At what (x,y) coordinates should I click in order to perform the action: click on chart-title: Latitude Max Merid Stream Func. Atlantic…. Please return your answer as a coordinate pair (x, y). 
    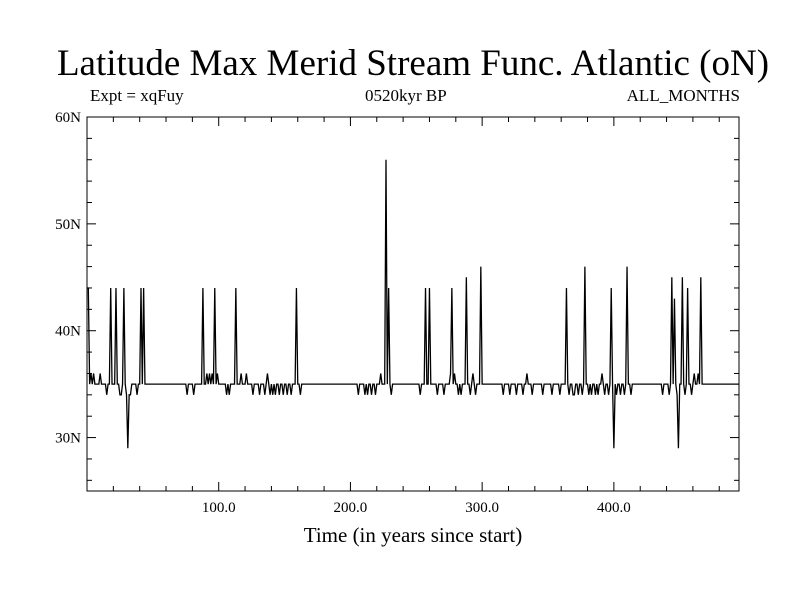
    Looking at the image, I should click on (413, 63).